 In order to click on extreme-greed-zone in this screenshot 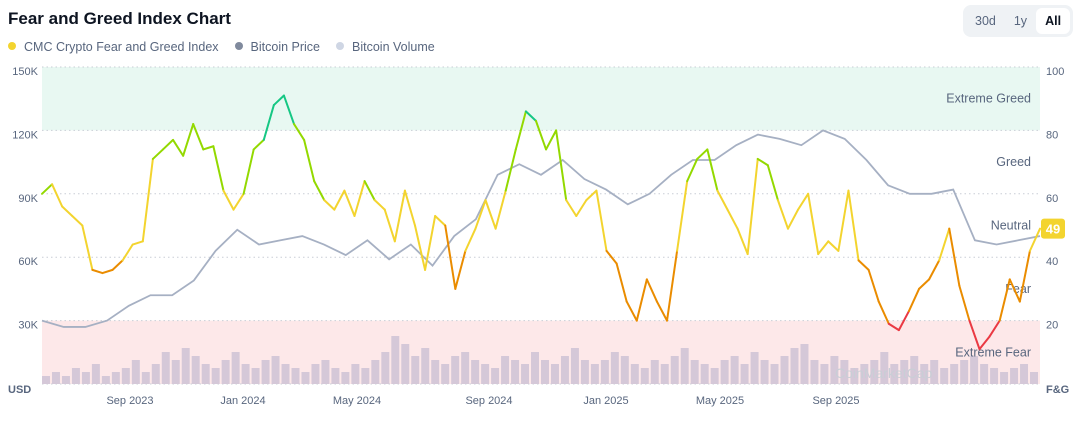, I will do `click(541, 99)`.